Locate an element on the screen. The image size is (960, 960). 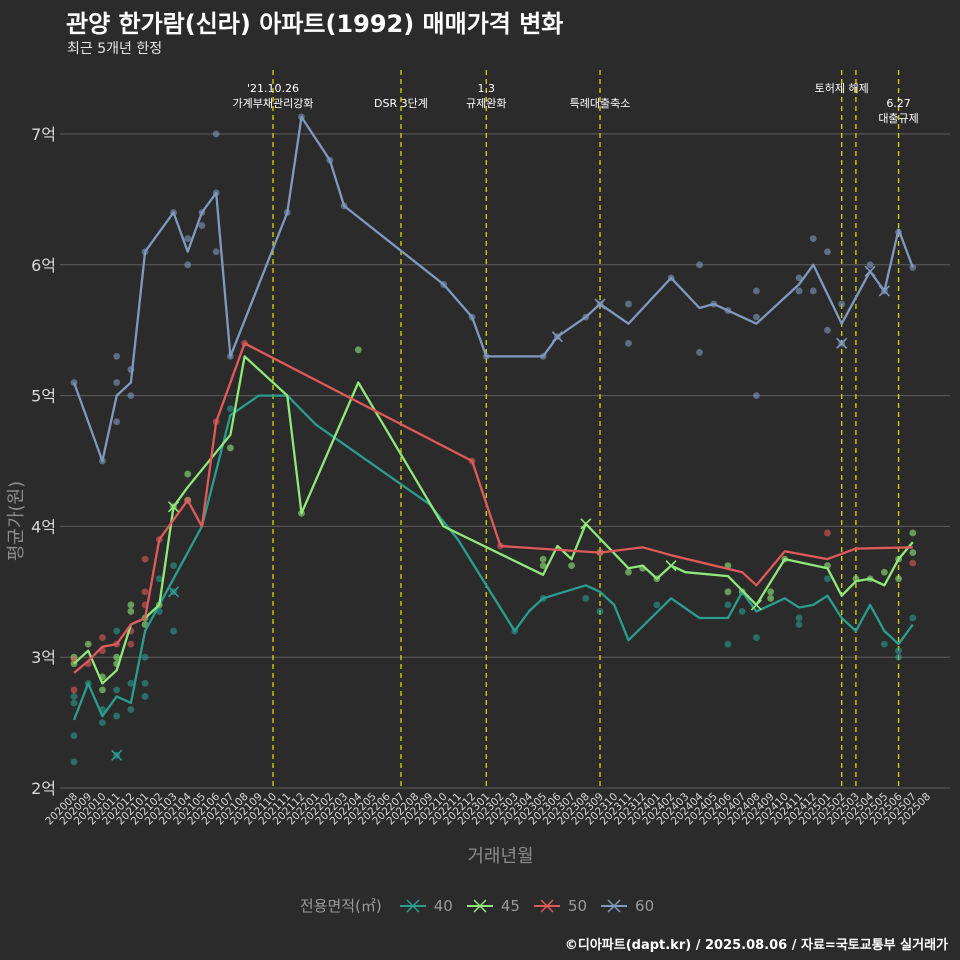
legend-key-45-icon is located at coordinates (479, 905).